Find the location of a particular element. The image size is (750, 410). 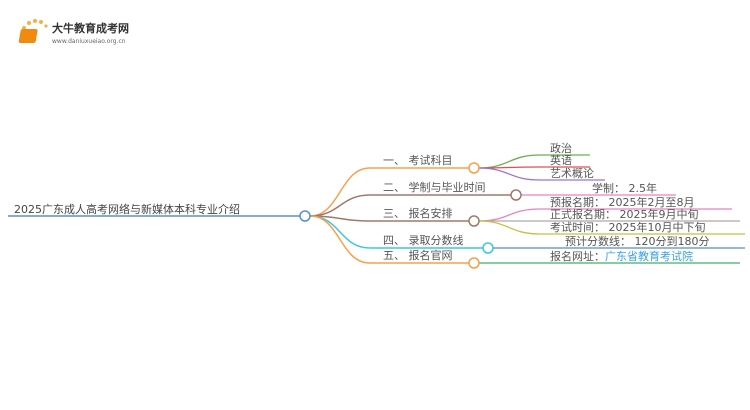

leaf-topic: 艺术概论 is located at coordinates (572, 173).